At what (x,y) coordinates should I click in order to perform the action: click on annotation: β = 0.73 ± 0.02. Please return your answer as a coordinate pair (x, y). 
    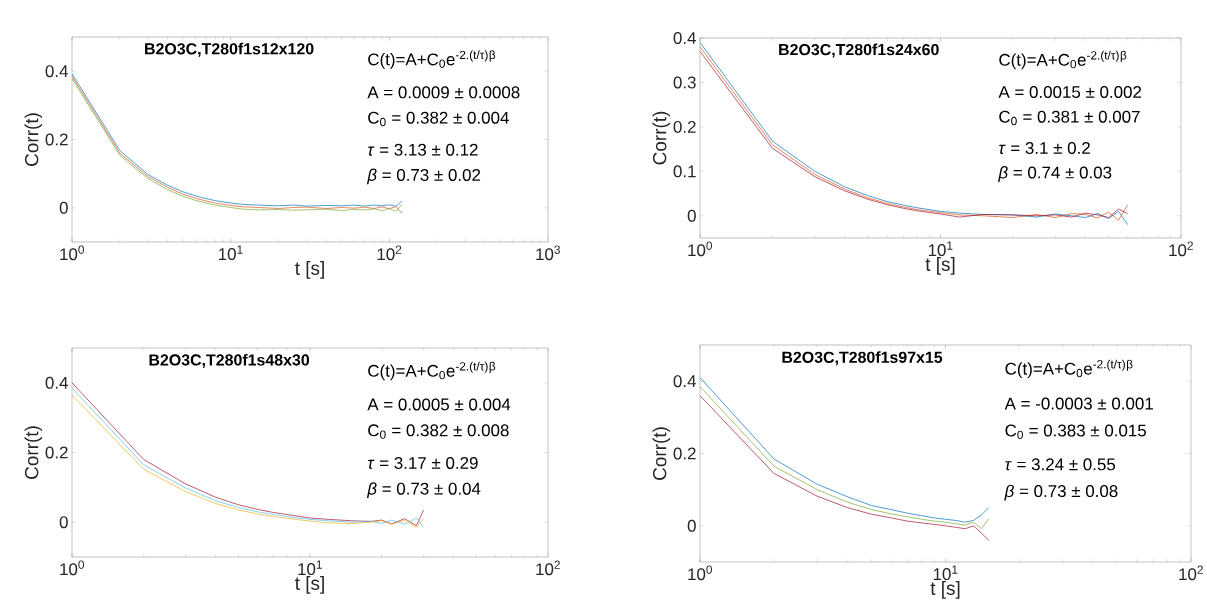
    Looking at the image, I should click on (423, 176).